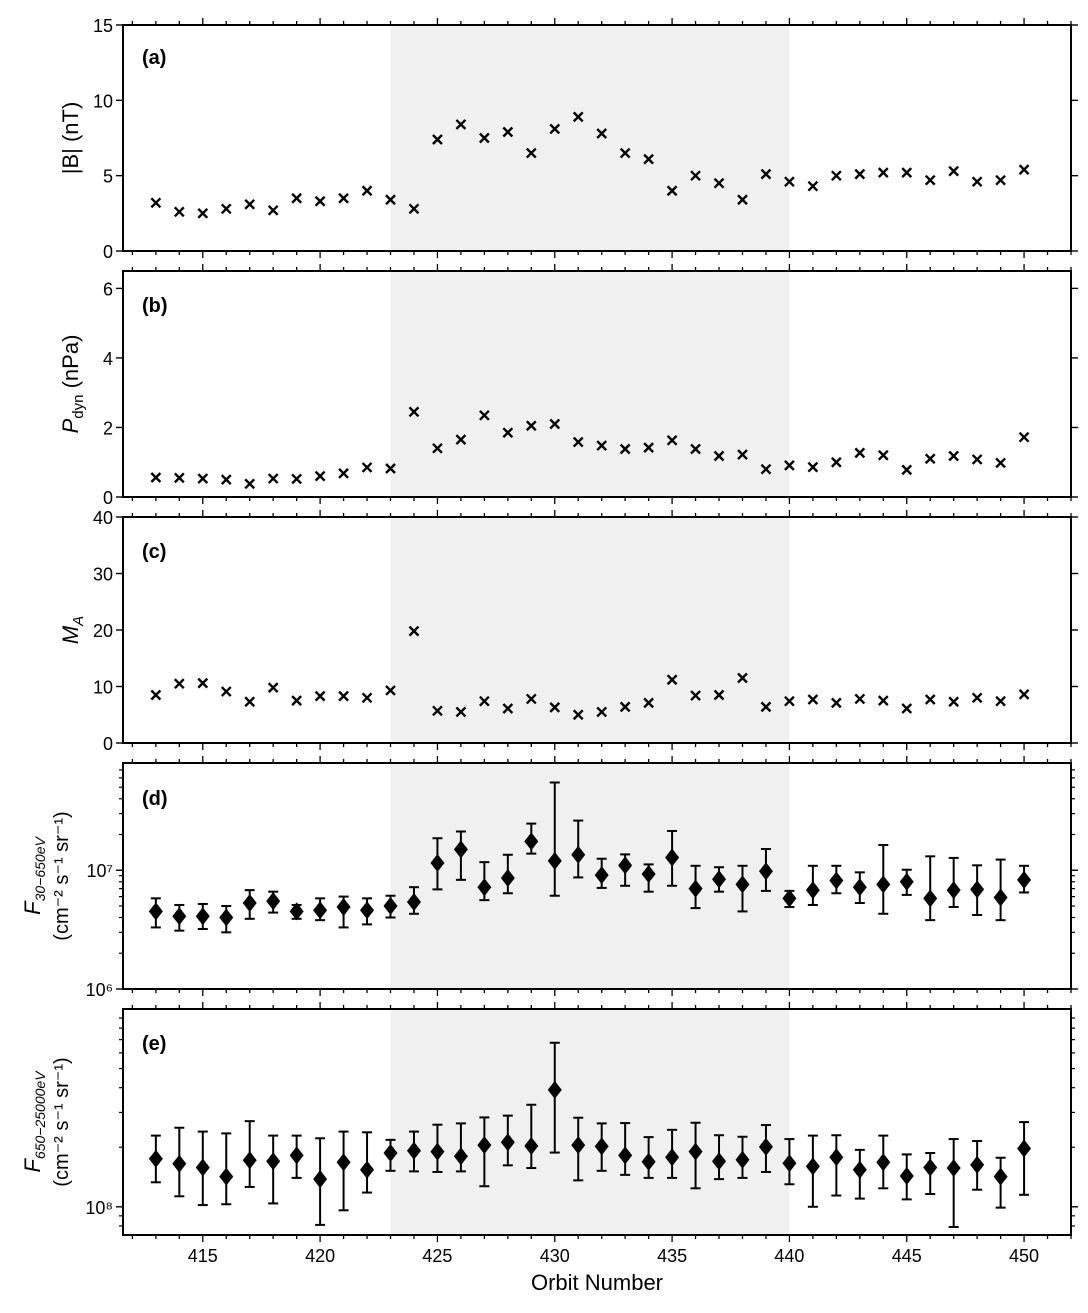 Image resolution: width=1088 pixels, height=1313 pixels. Describe the element at coordinates (108, 428) in the screenshot. I see `y-tick-label: 2` at that location.